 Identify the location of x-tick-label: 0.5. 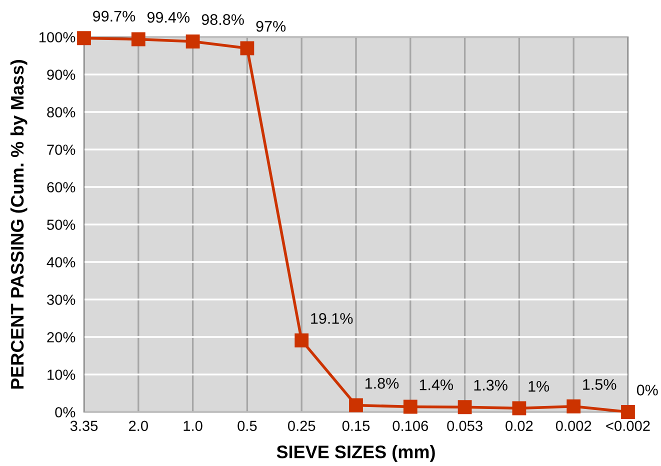
(247, 426).